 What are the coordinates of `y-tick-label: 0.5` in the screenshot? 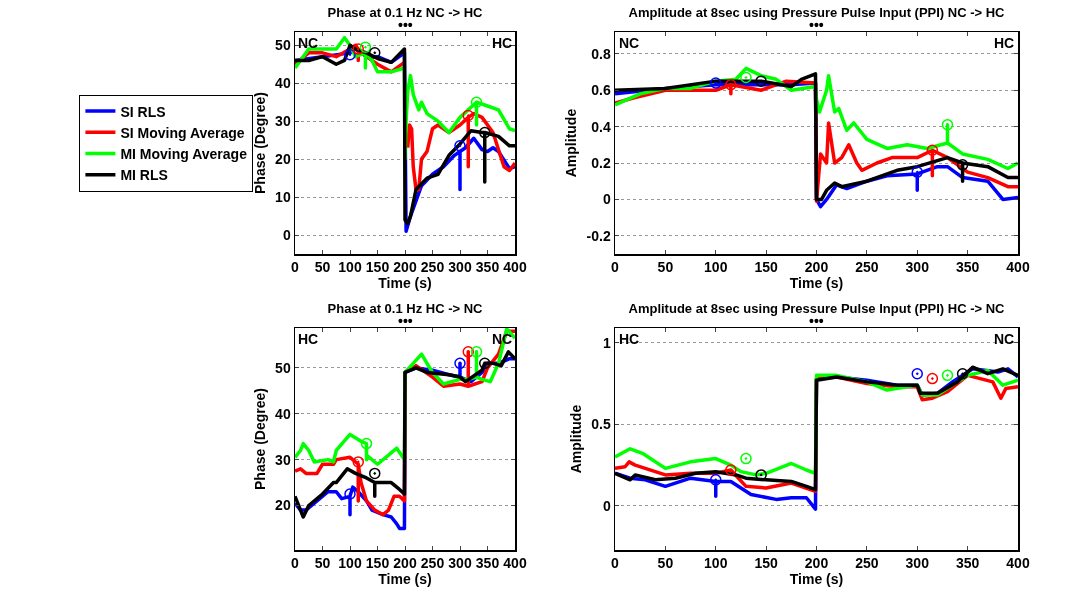 It's located at (601, 424).